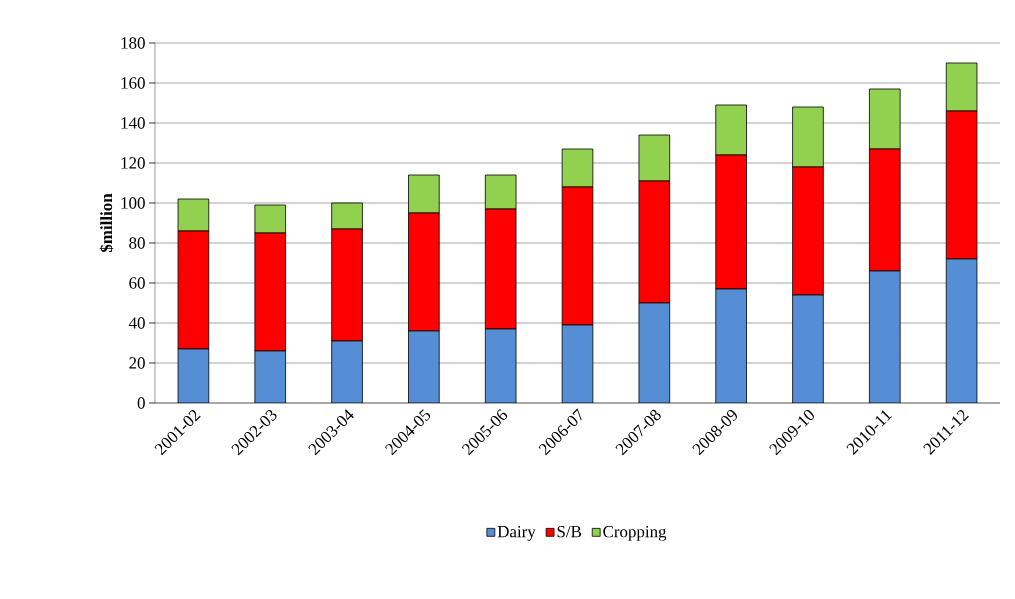 This screenshot has width=1015, height=599. I want to click on y-tick-label: 140, so click(133, 123).